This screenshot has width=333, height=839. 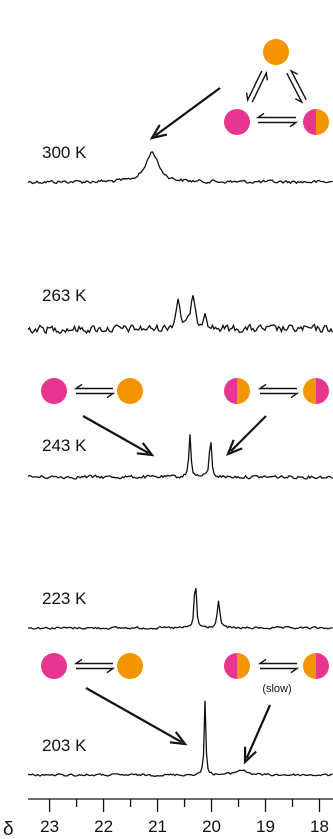 What do you see at coordinates (187, 112) in the screenshot?
I see `arrow-300k-shaft` at bounding box center [187, 112].